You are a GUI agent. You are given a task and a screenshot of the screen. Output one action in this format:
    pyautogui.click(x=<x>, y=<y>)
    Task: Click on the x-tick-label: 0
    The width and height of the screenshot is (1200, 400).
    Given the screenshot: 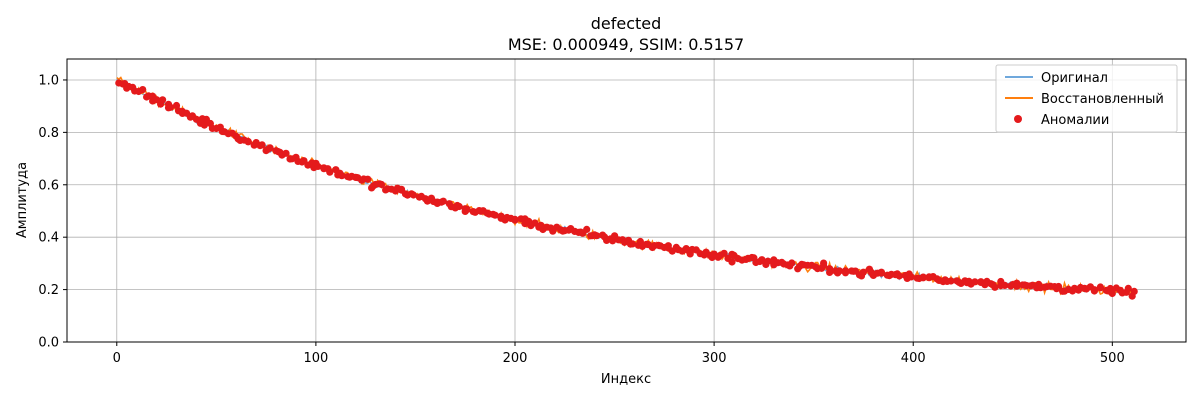 What is the action you would take?
    pyautogui.click(x=117, y=358)
    